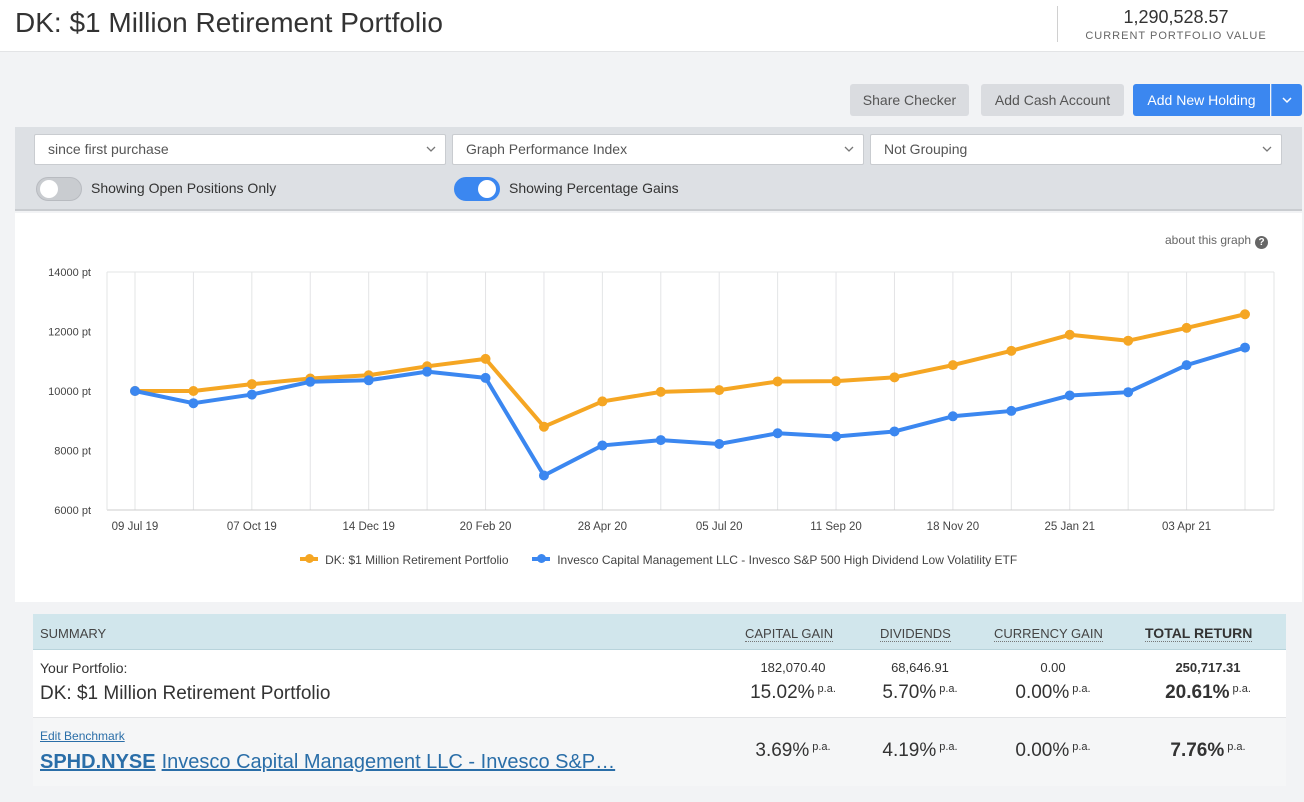 Image resolution: width=1304 pixels, height=802 pixels. What do you see at coordinates (1042, 750) in the screenshot?
I see `benchmark-currency-gain-pct-value: 0.00%` at bounding box center [1042, 750].